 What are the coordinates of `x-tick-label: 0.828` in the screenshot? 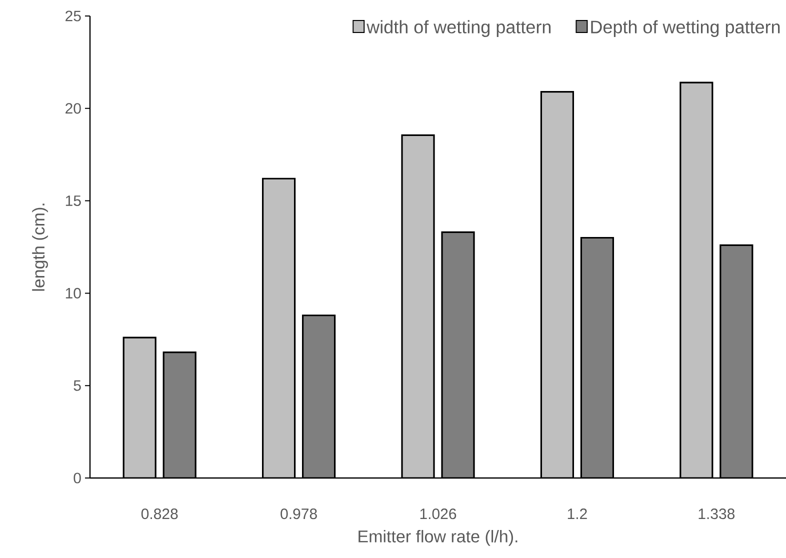 It's located at (159, 514).